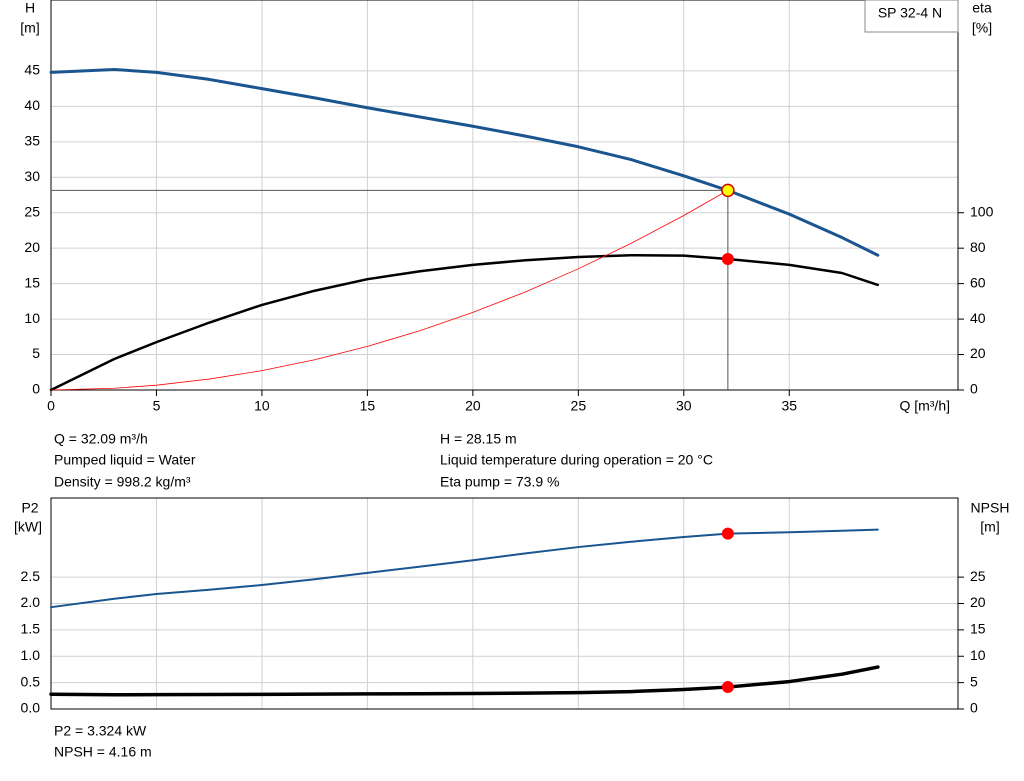 This screenshot has width=1024, height=781. Describe the element at coordinates (32, 105) in the screenshot. I see `y-tick-label: 40` at that location.